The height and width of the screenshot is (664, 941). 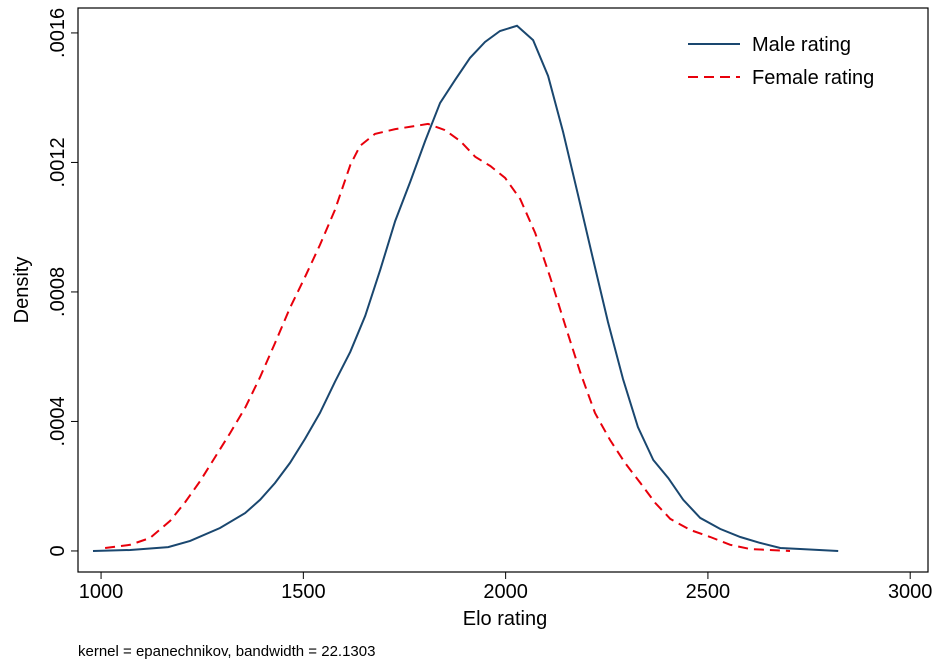 I want to click on x-tick-label: 1500, so click(x=303, y=592).